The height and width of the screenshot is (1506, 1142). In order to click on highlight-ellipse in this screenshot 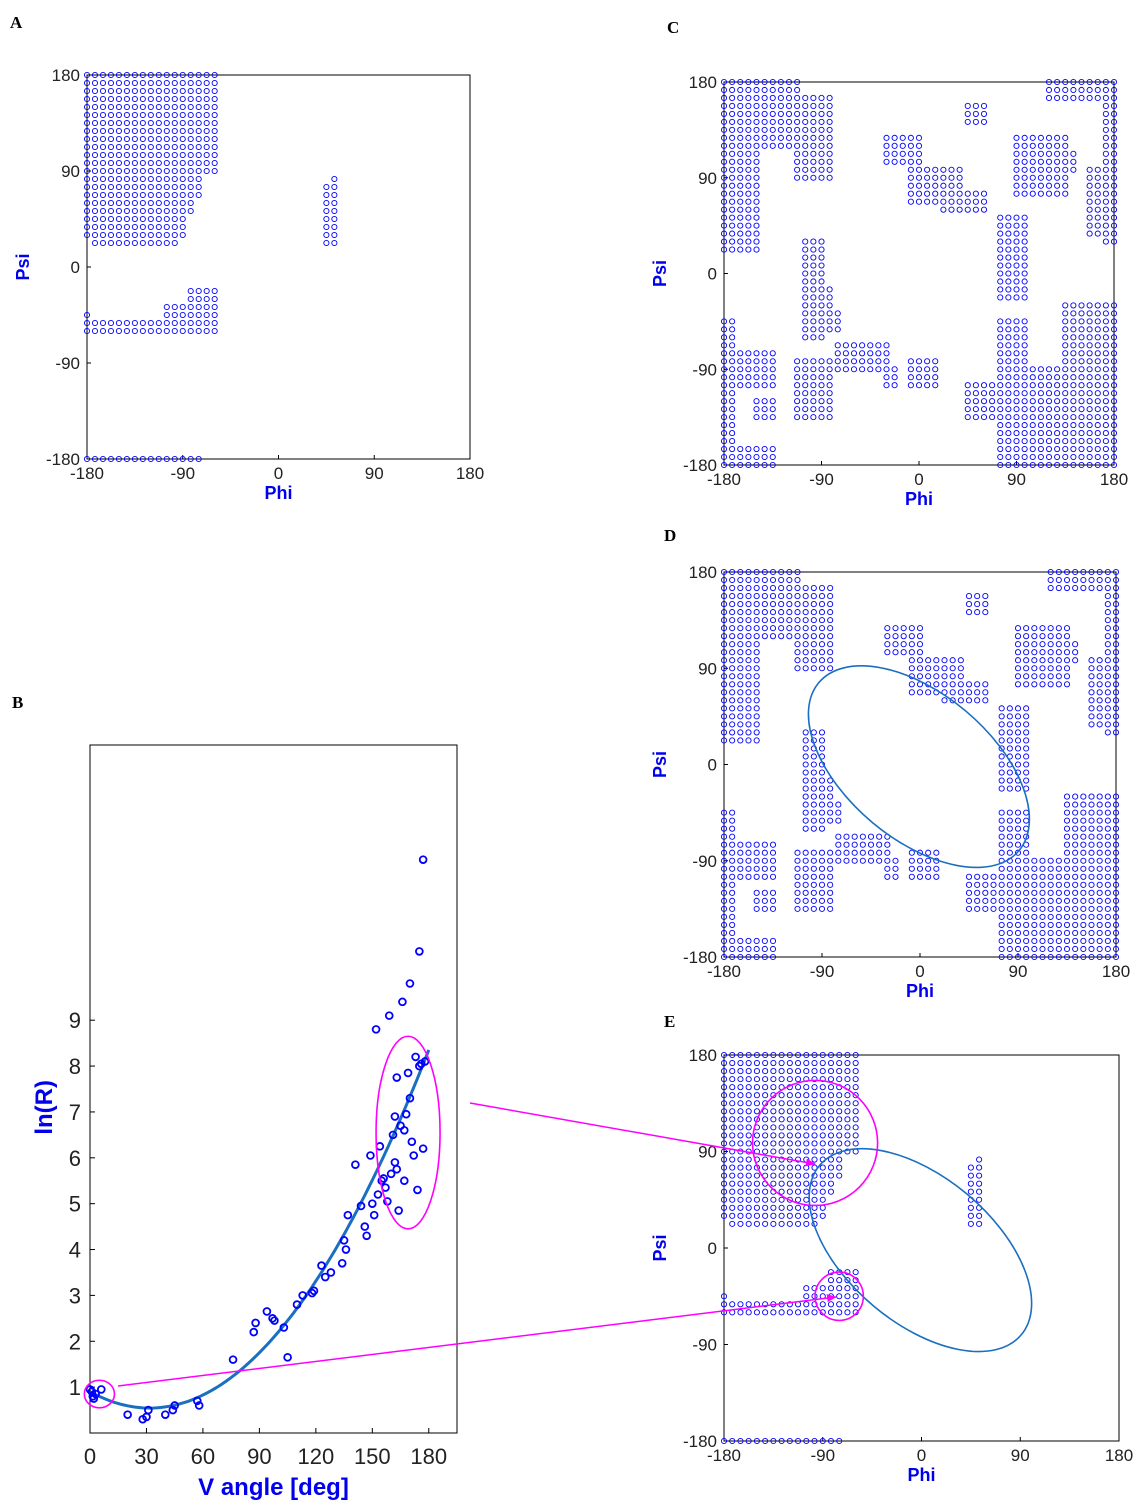, I will do `click(99, 1394)`.